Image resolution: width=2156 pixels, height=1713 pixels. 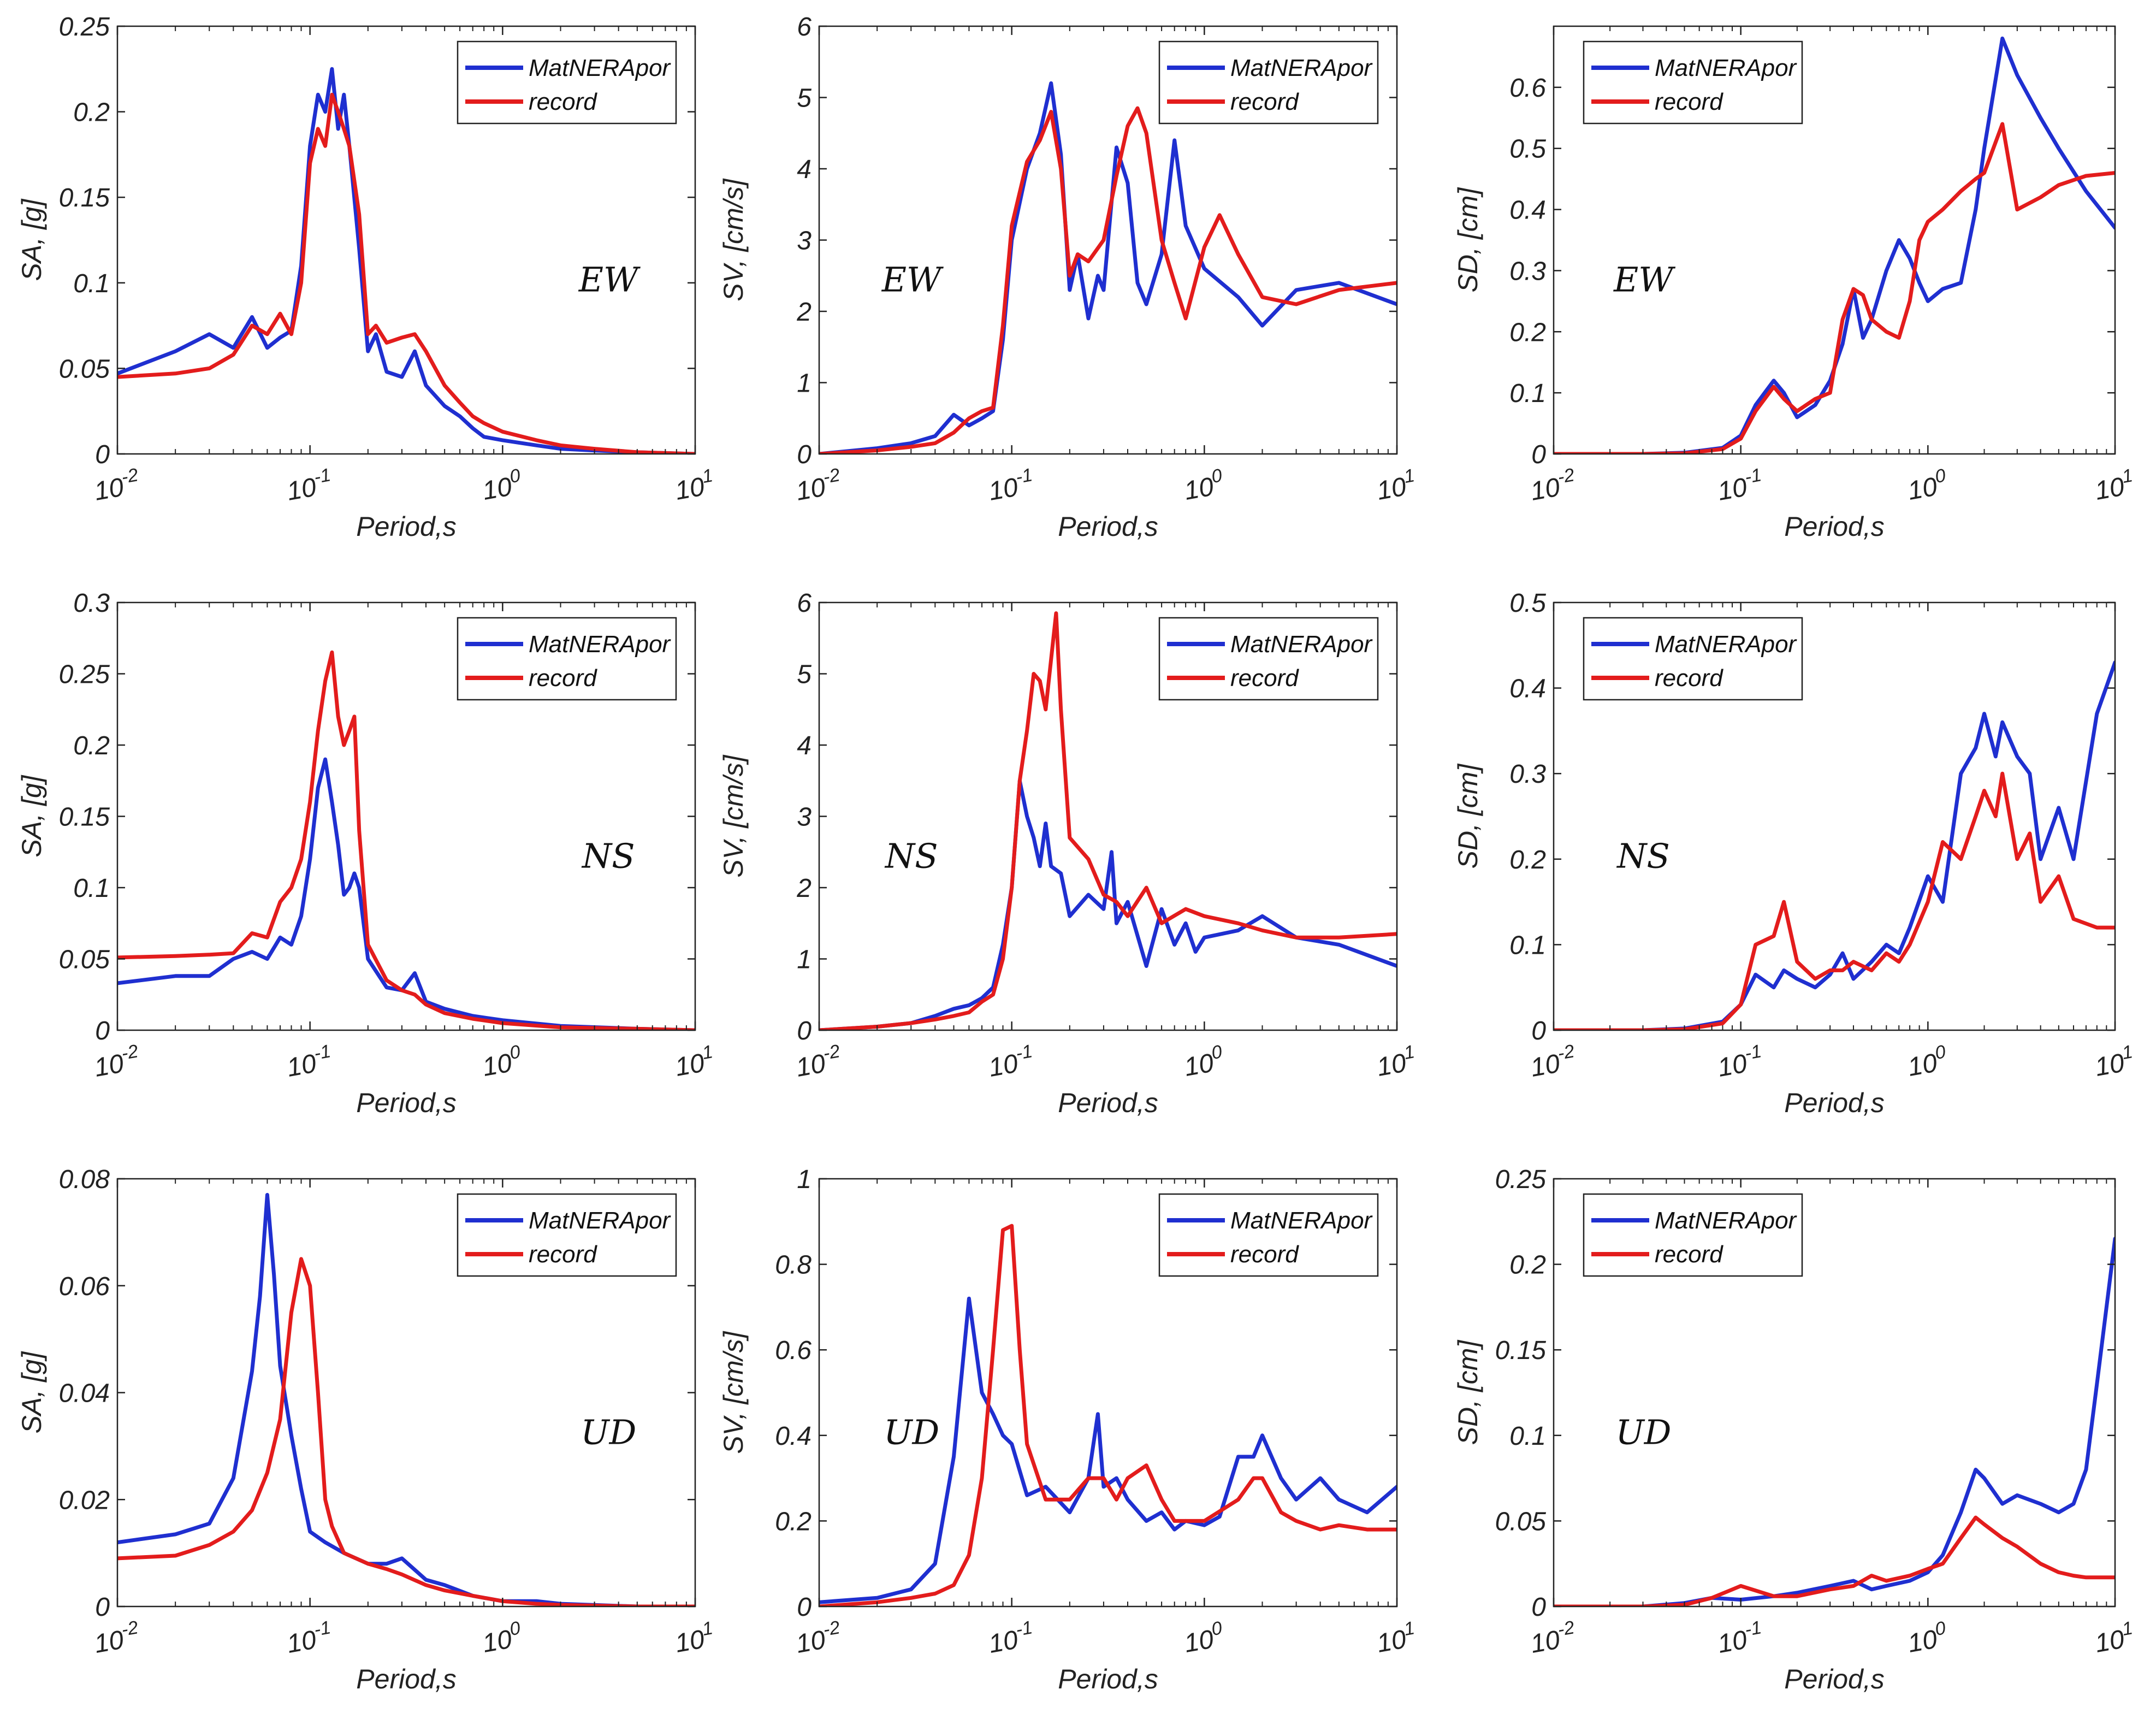 What do you see at coordinates (1527, 150) in the screenshot?
I see `y-tick-label: 0.5` at bounding box center [1527, 150].